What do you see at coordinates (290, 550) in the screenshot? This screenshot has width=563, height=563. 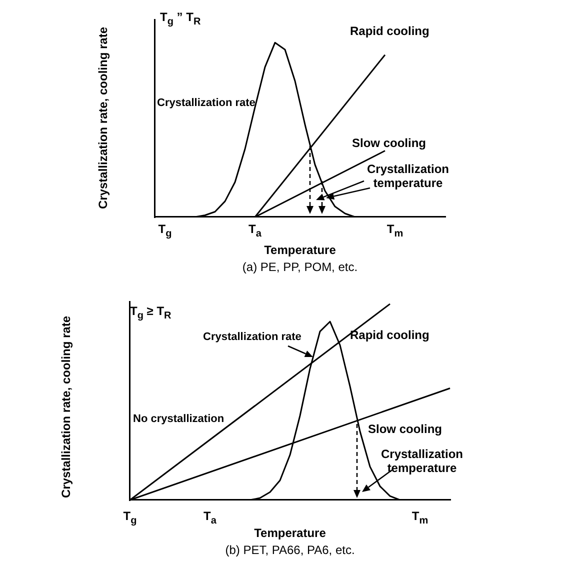 I see `text: (b) PET, PA66, PA6, etc.` at bounding box center [290, 550].